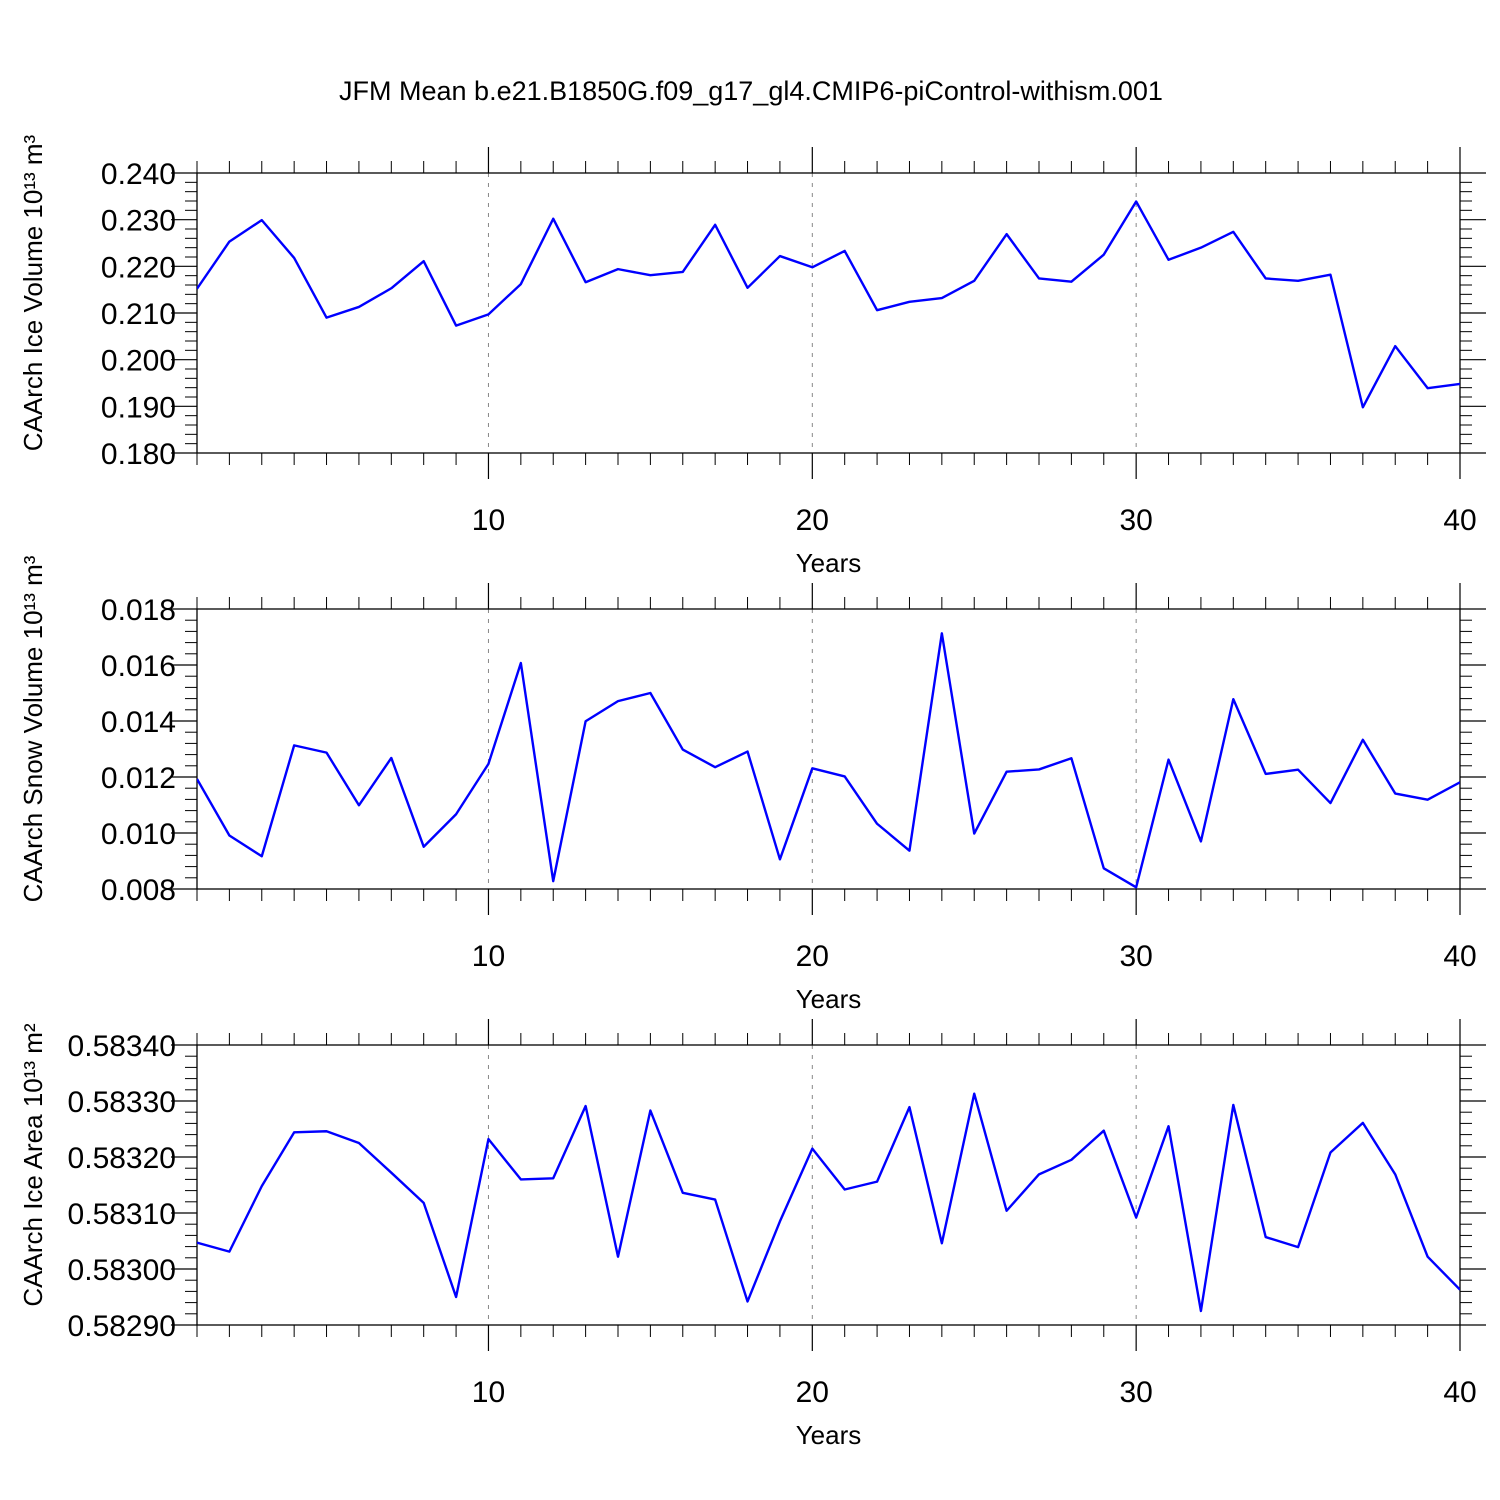 This screenshot has height=1500, width=1500. What do you see at coordinates (138, 221) in the screenshot?
I see `y-tick-label: 0.230` at bounding box center [138, 221].